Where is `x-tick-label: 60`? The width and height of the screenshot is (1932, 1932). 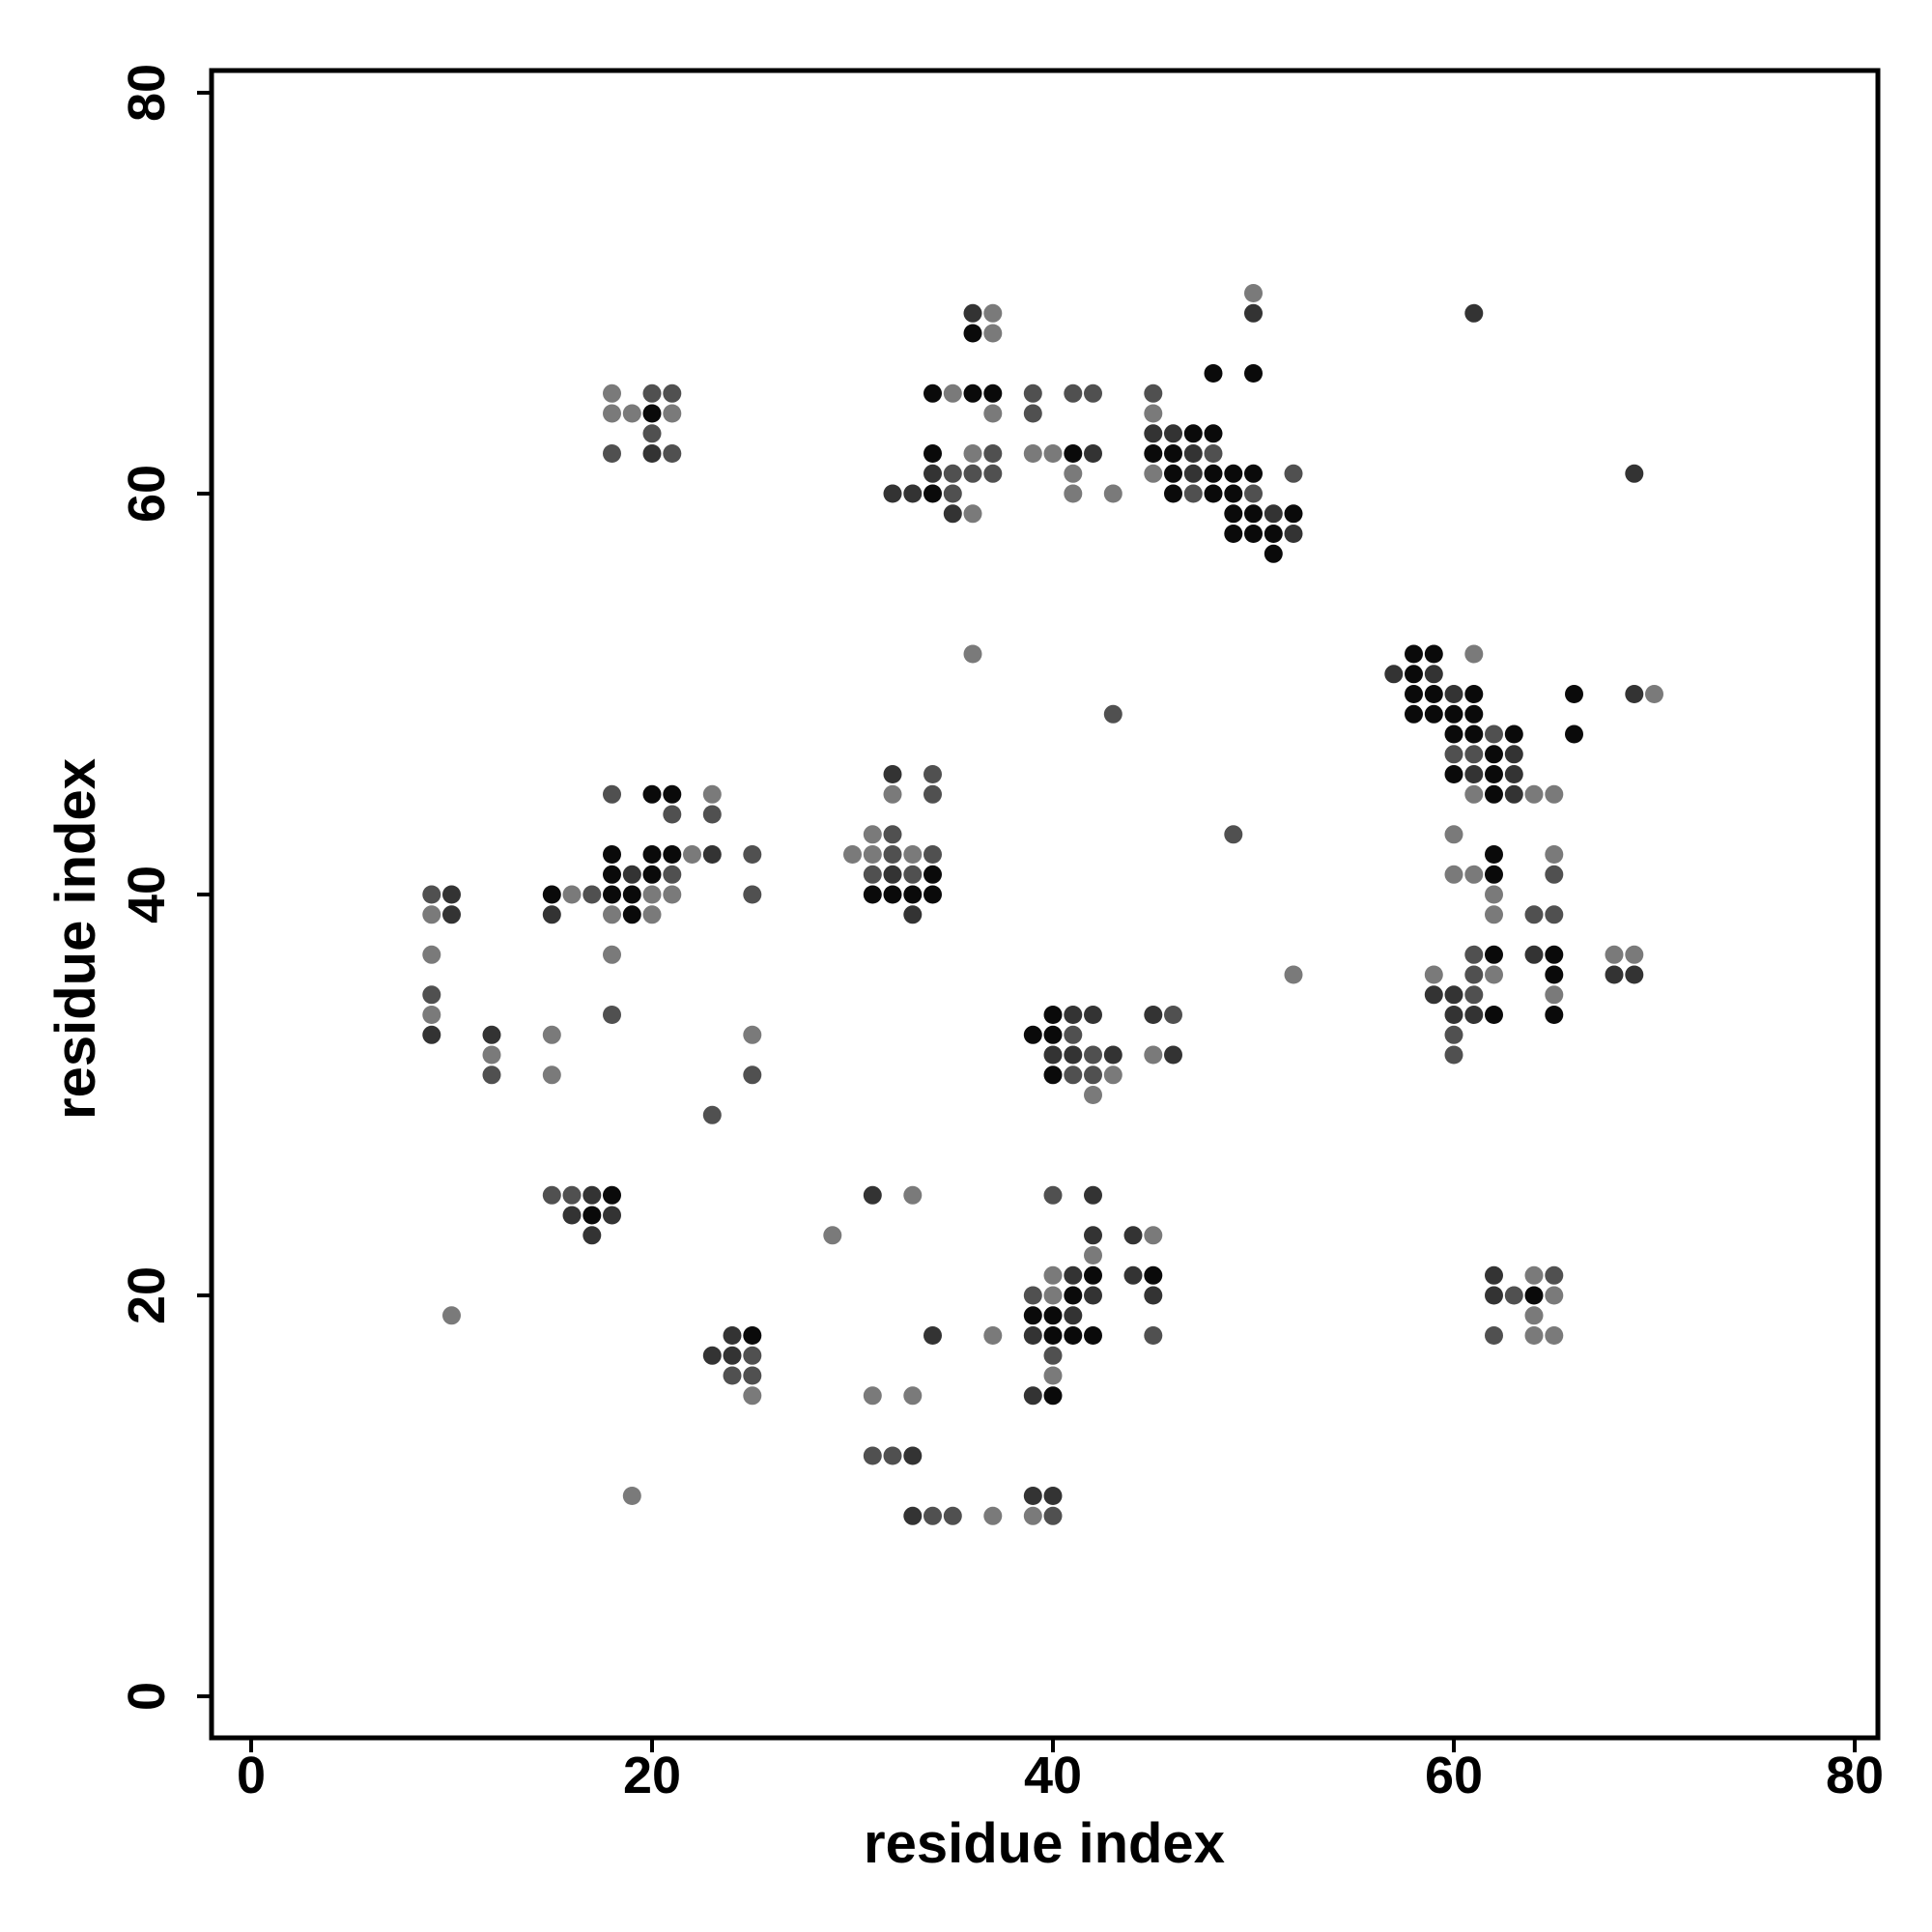 x-tick-label: 60 is located at coordinates (1454, 1775).